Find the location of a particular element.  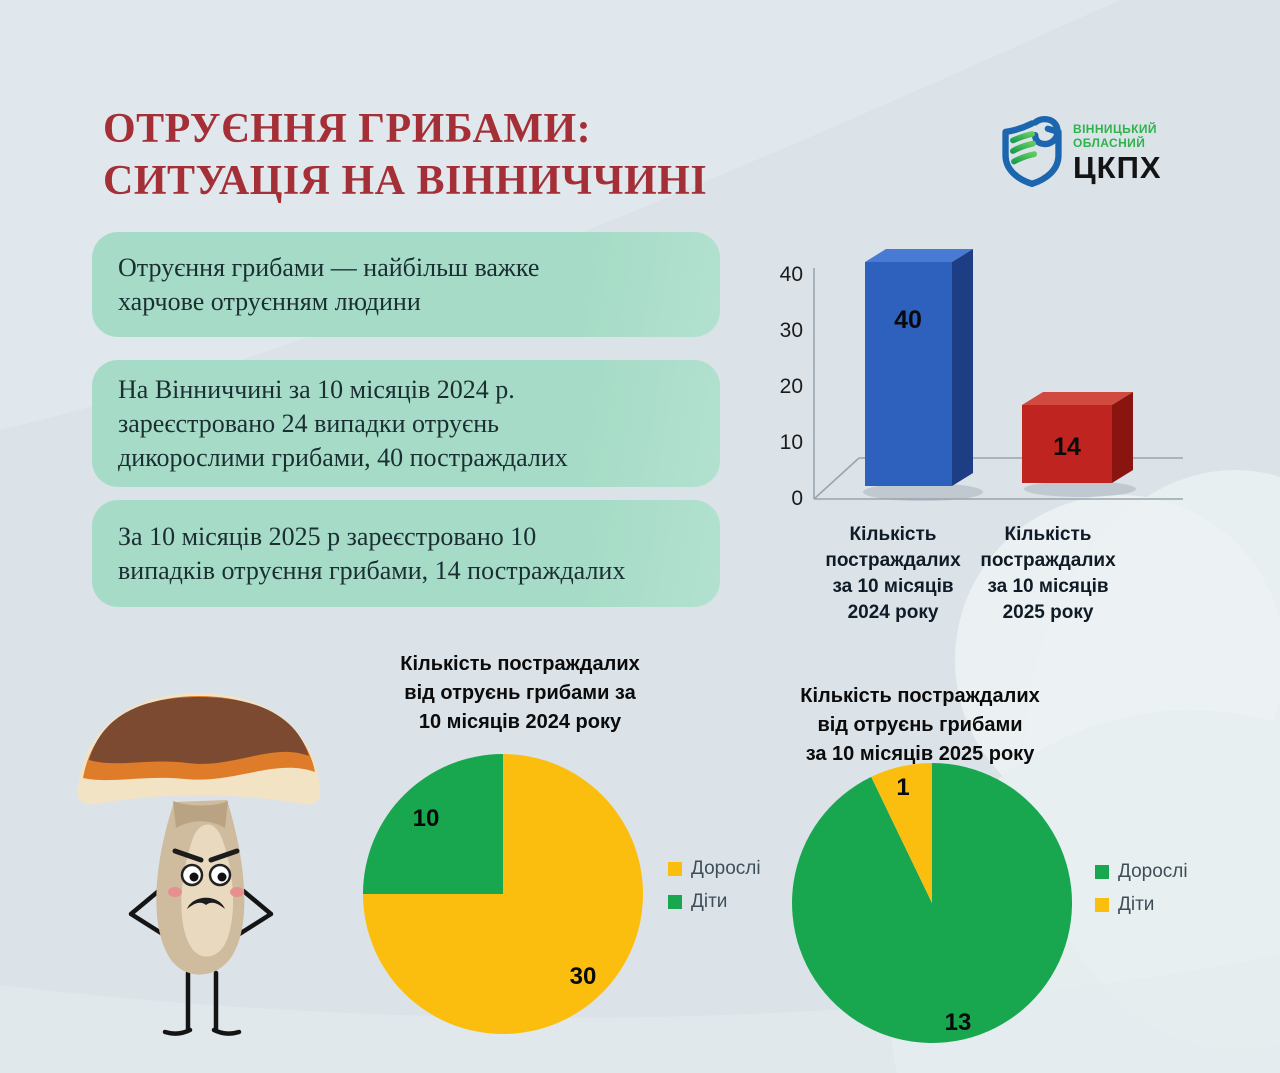

right-blush is located at coordinates (237, 892).